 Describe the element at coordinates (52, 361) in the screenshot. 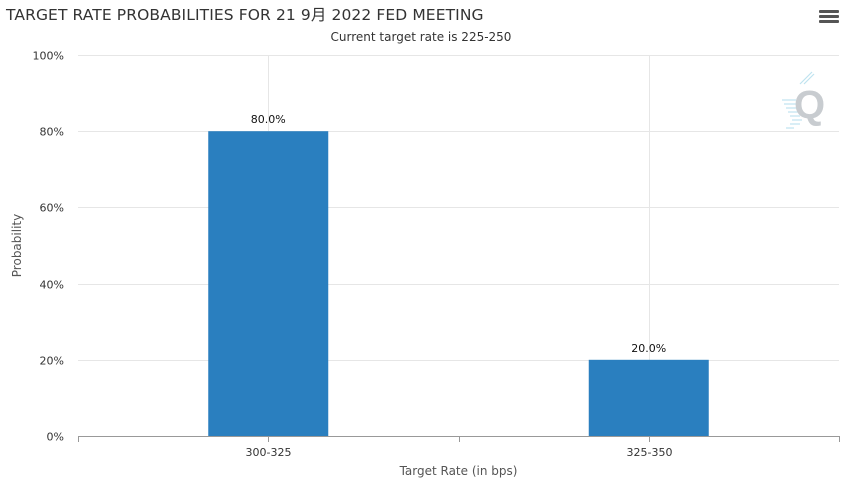

I see `y-tick-label: 20%` at that location.